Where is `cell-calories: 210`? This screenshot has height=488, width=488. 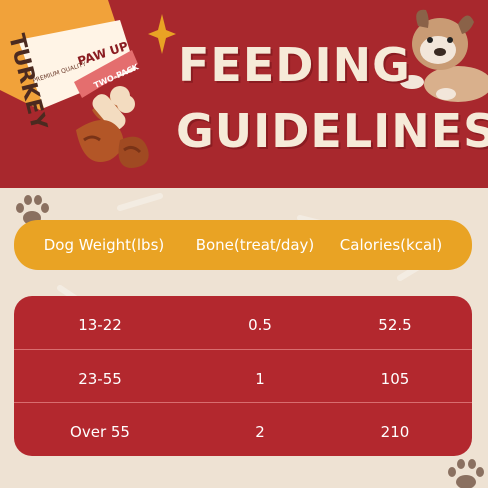 cell-calories: 210 is located at coordinates (395, 432).